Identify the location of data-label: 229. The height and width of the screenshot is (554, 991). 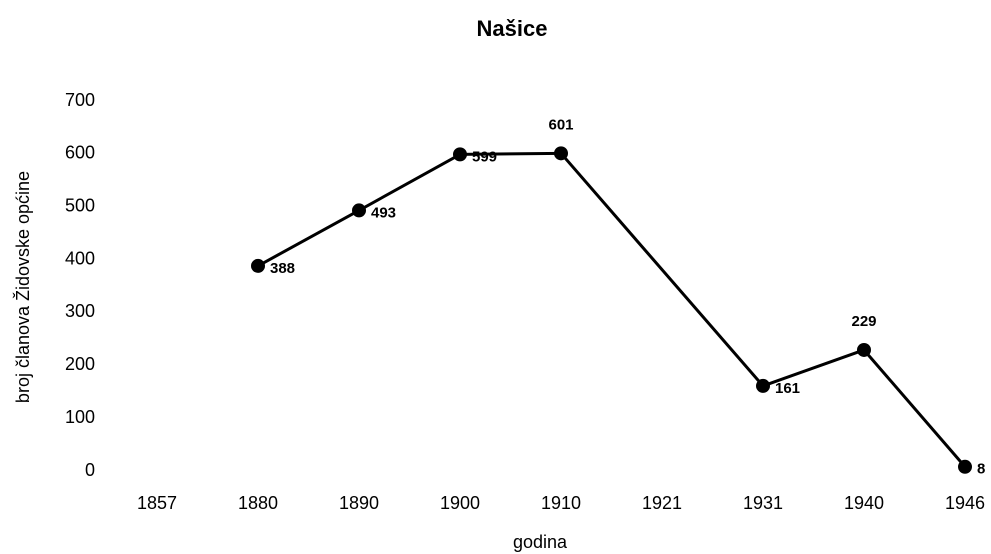
(863, 321).